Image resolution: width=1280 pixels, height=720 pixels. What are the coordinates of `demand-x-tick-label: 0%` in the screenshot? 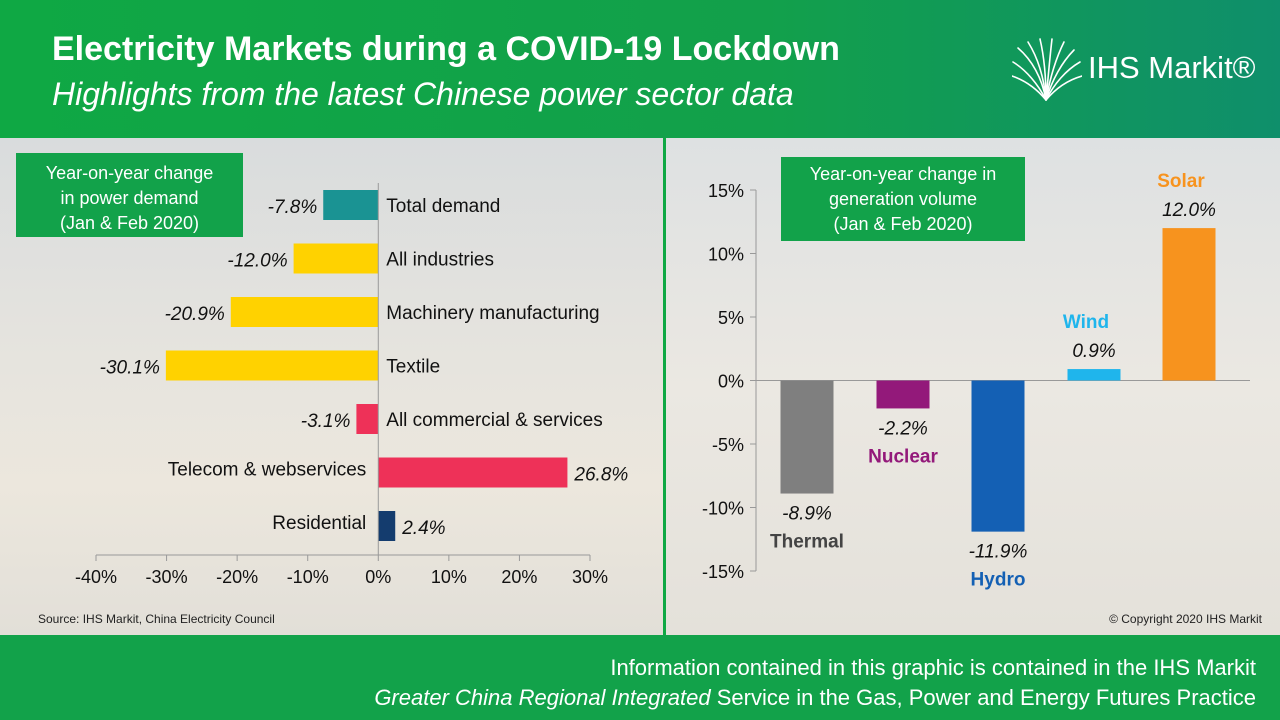 It's located at (378, 577).